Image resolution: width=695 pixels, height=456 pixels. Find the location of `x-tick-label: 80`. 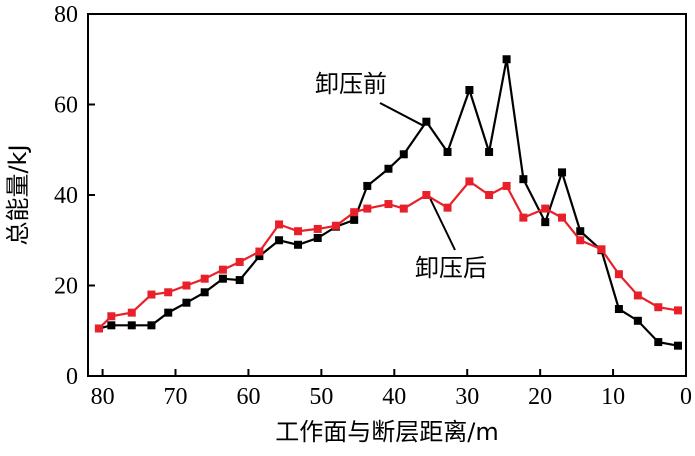

x-tick-label: 80 is located at coordinates (103, 397).